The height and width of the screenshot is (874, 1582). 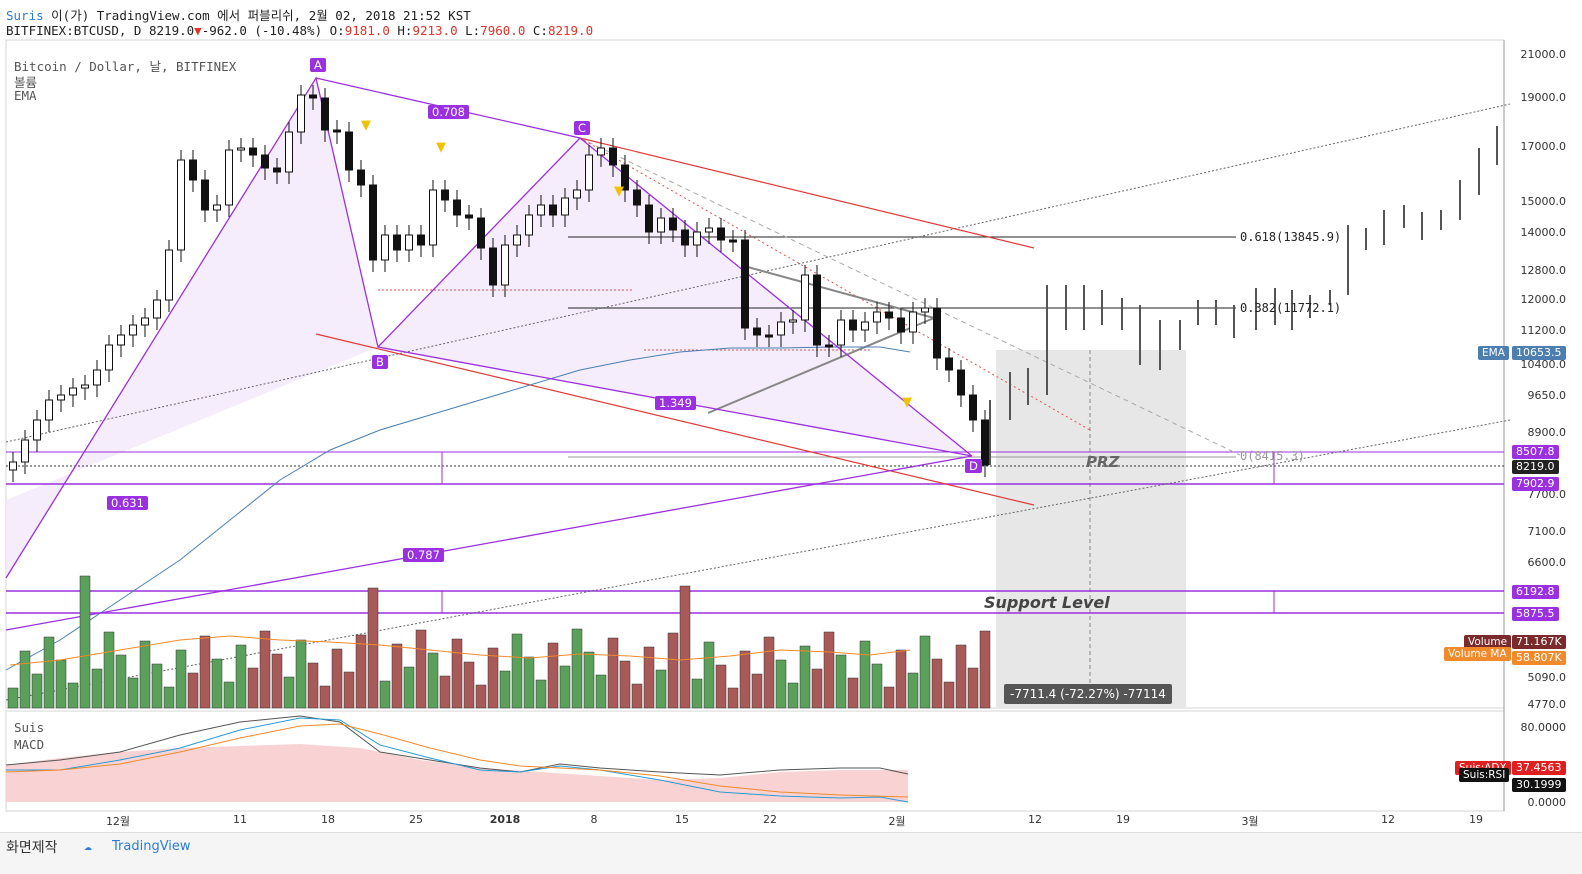 I want to click on last-price: 8219.0, so click(x=172, y=30).